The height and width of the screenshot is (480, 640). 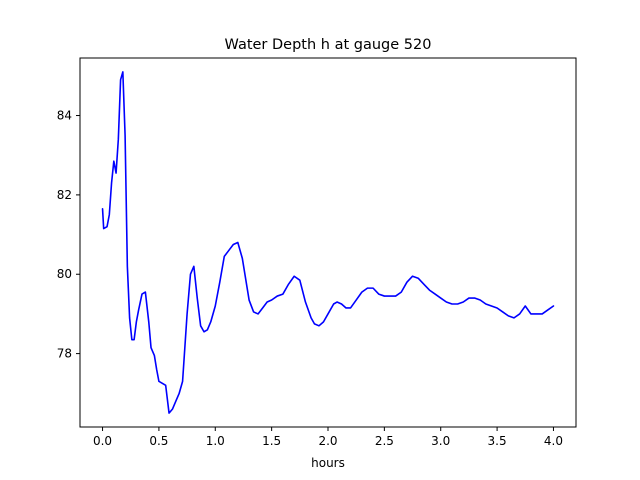 I want to click on x-tick-label: 2.5, so click(x=384, y=441).